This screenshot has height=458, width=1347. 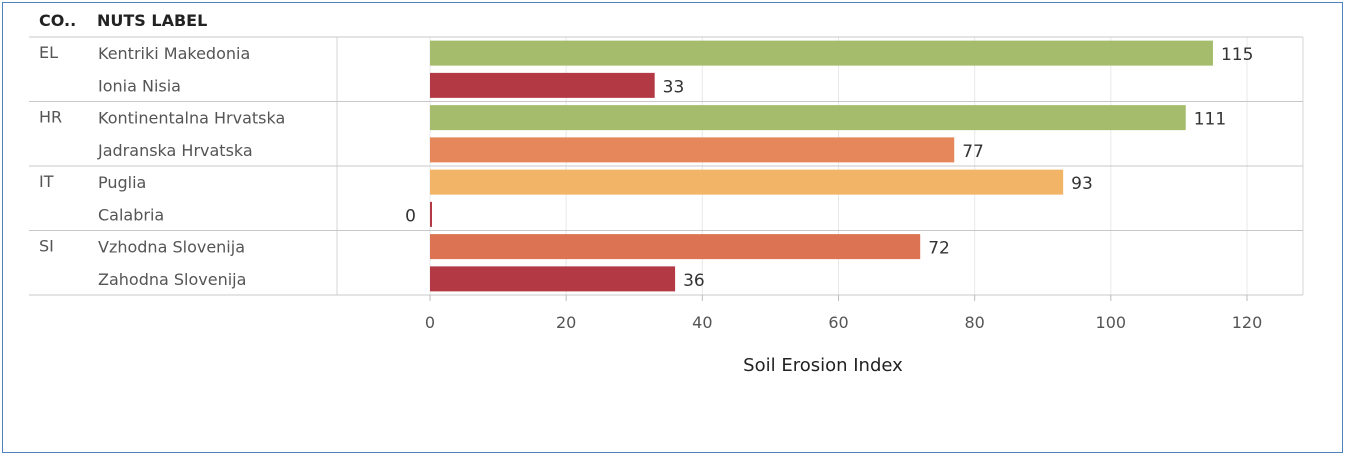 I want to click on data-label: 33, so click(x=674, y=87).